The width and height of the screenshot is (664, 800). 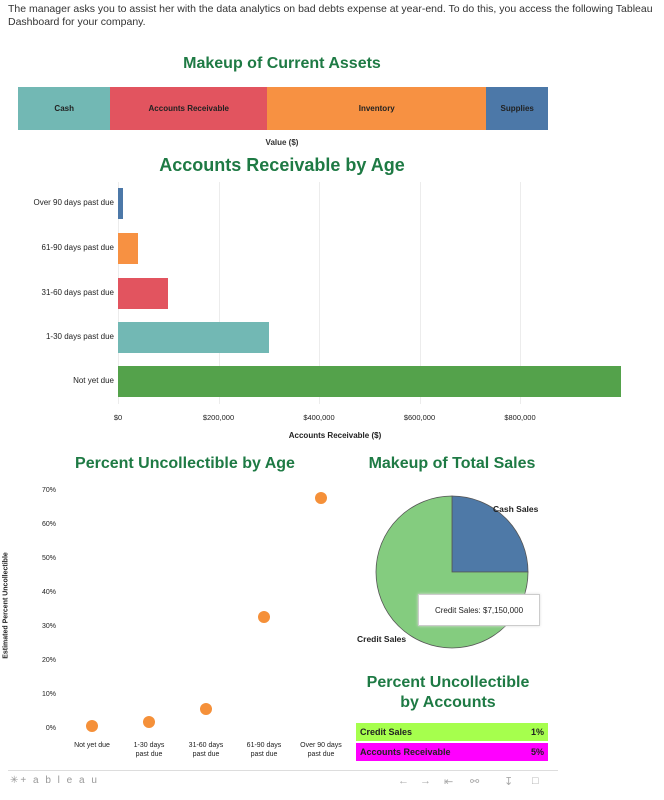 I want to click on asset-segment-accounts-receivable: Accounts Receivable, so click(x=189, y=108).